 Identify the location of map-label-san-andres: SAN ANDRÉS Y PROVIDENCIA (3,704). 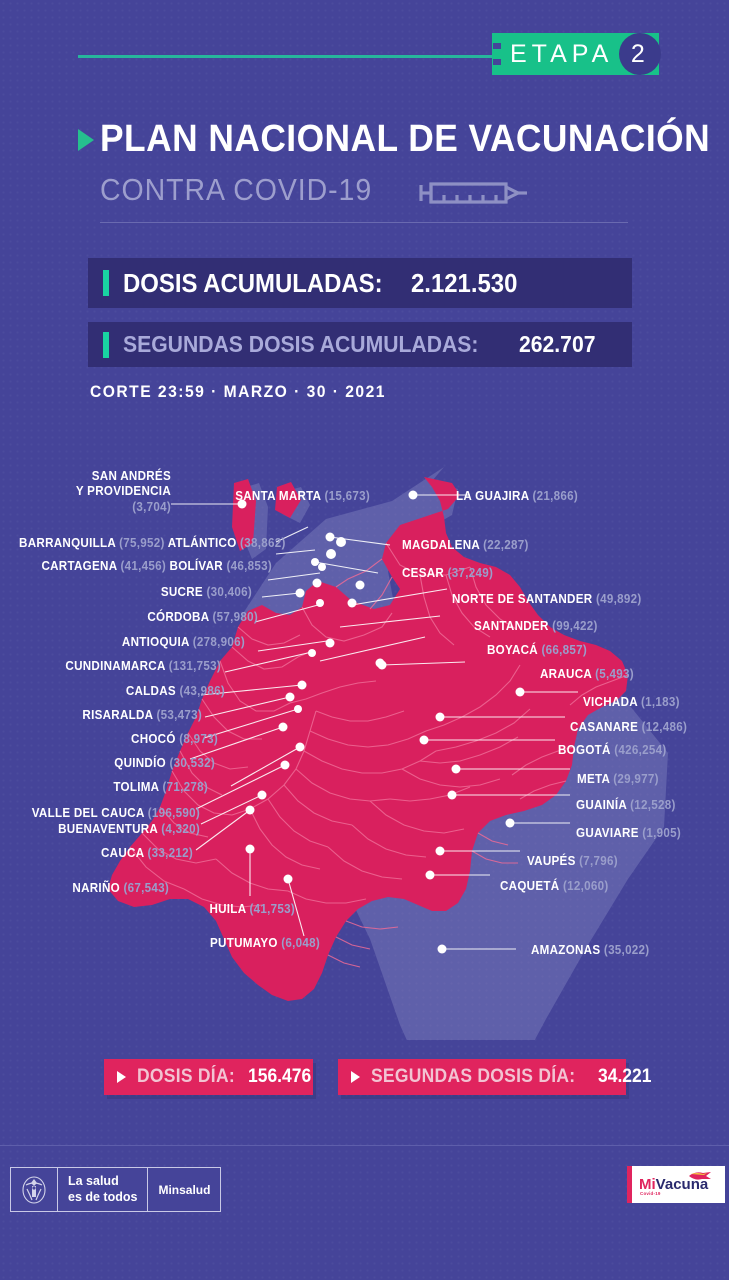
(91, 492).